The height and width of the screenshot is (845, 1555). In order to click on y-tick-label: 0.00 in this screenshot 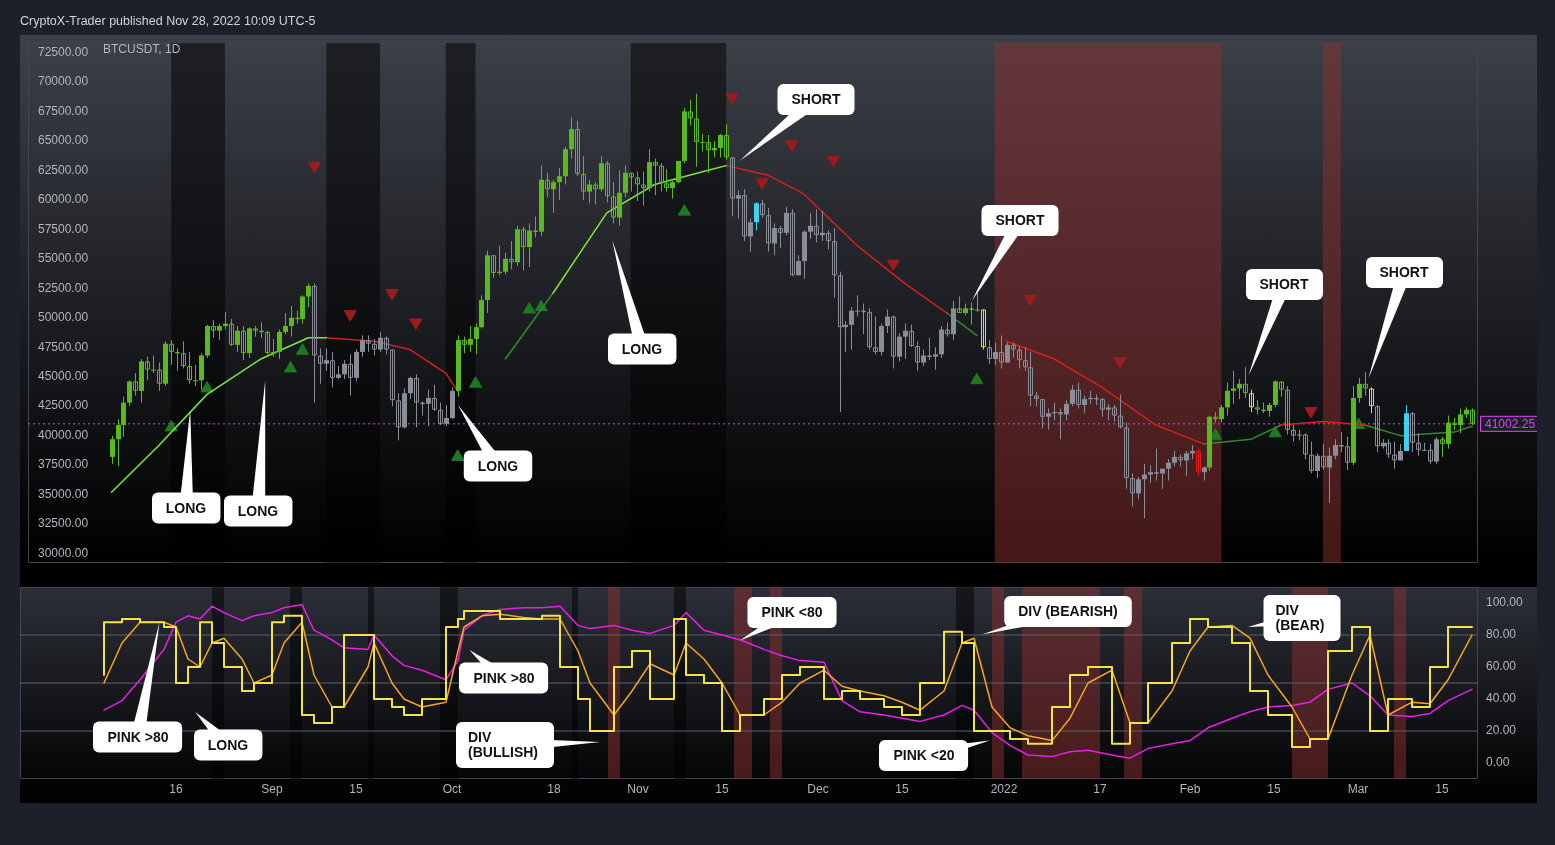, I will do `click(1498, 762)`.